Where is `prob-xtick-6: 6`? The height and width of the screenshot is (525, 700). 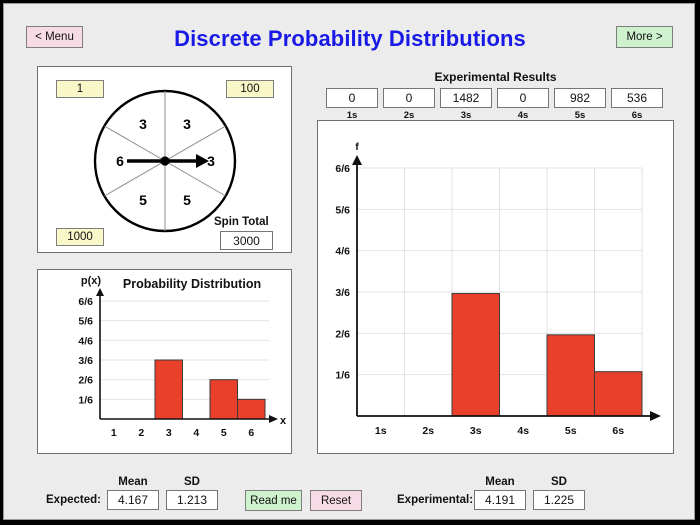
prob-xtick-6: 6 is located at coordinates (251, 433).